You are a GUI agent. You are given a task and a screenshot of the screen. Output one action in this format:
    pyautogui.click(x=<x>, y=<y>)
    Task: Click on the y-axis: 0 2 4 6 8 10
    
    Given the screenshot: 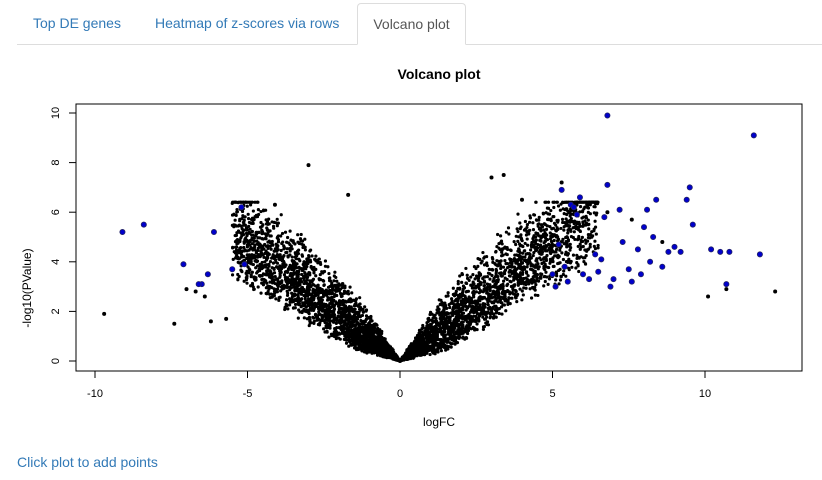 What is the action you would take?
    pyautogui.click(x=63, y=235)
    